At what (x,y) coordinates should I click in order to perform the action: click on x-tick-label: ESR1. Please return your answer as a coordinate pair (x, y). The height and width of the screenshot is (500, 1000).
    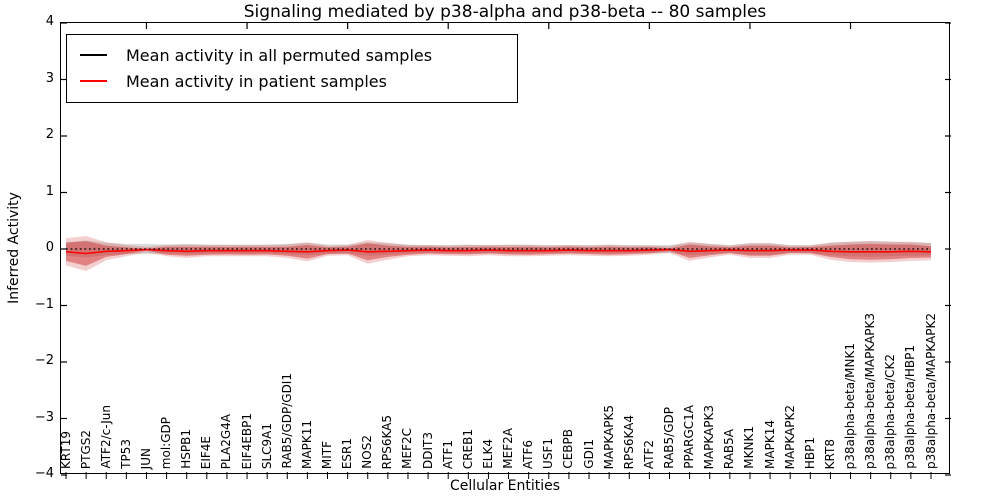
    Looking at the image, I should click on (347, 453).